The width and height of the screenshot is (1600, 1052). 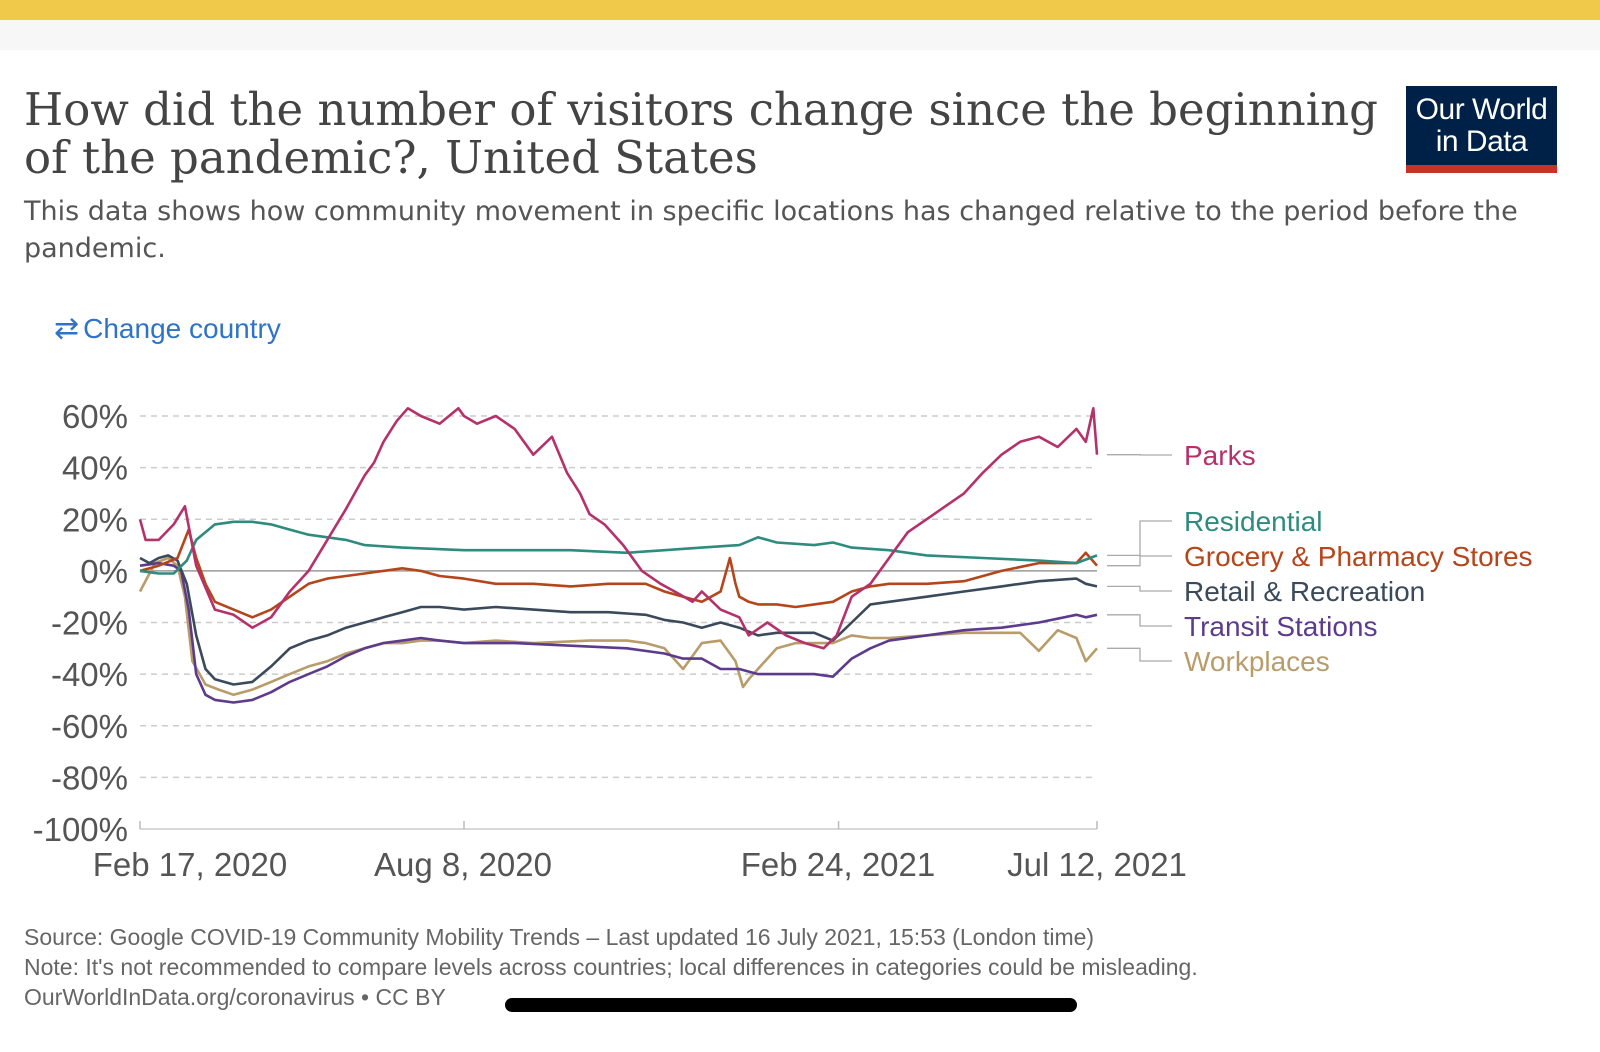 What do you see at coordinates (89, 674) in the screenshot?
I see `y-tick-label: -40%` at bounding box center [89, 674].